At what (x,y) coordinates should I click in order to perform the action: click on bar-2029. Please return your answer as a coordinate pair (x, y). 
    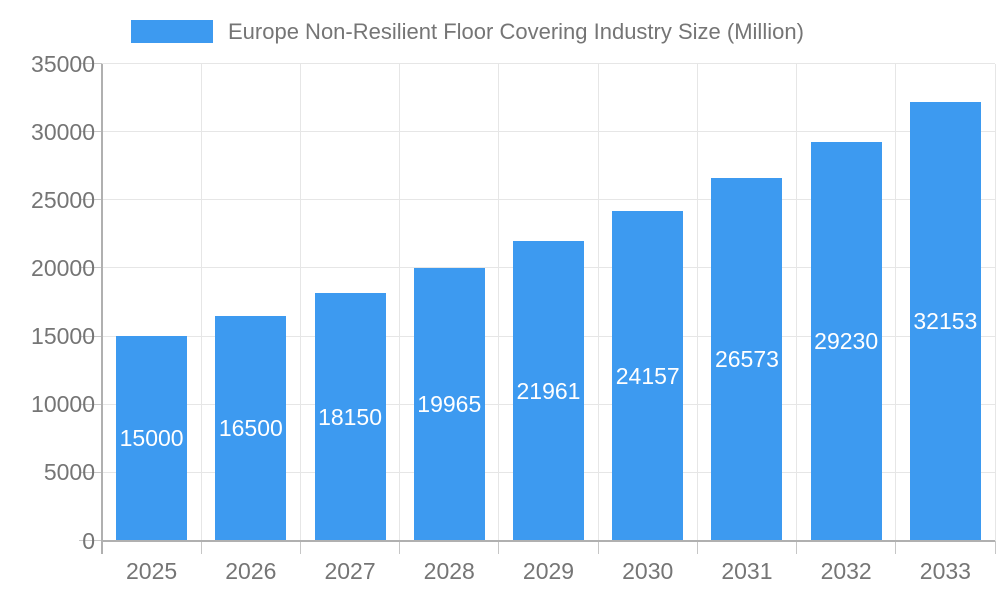
    Looking at the image, I should click on (548, 391).